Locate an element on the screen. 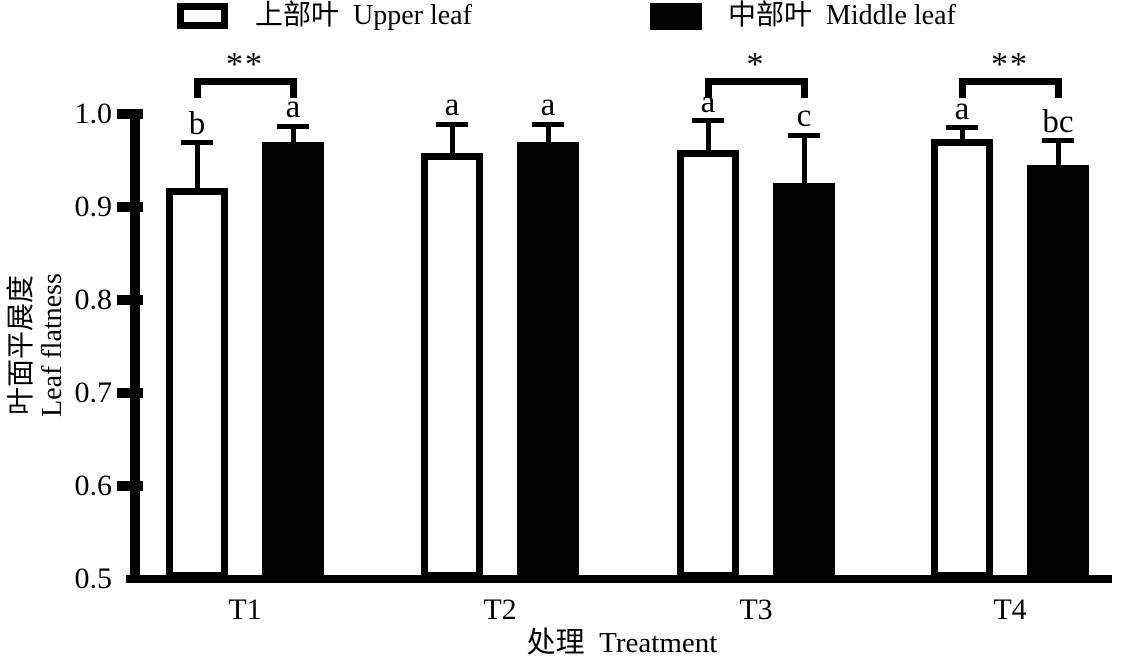 The width and height of the screenshot is (1134, 667). significance-bracket-T1 is located at coordinates (245, 88).